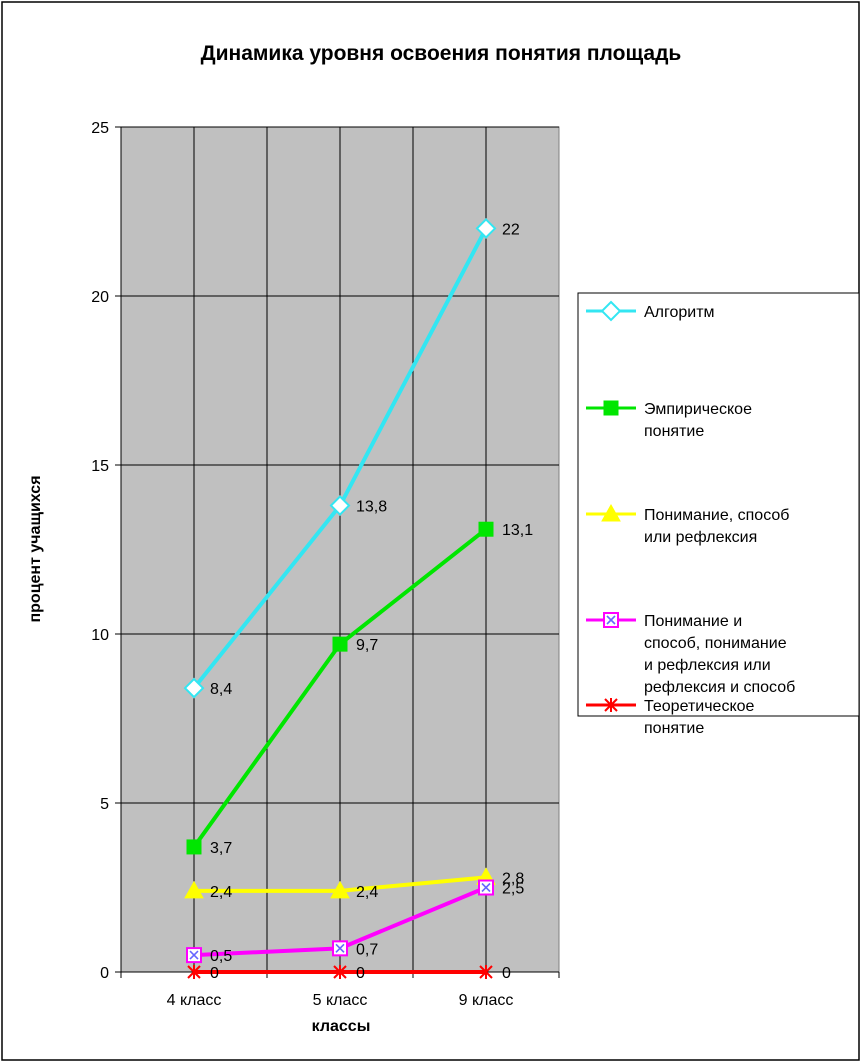 This screenshot has height=1062, width=862. Describe the element at coordinates (517, 530) in the screenshot. I see `data-label: 13,1` at that location.